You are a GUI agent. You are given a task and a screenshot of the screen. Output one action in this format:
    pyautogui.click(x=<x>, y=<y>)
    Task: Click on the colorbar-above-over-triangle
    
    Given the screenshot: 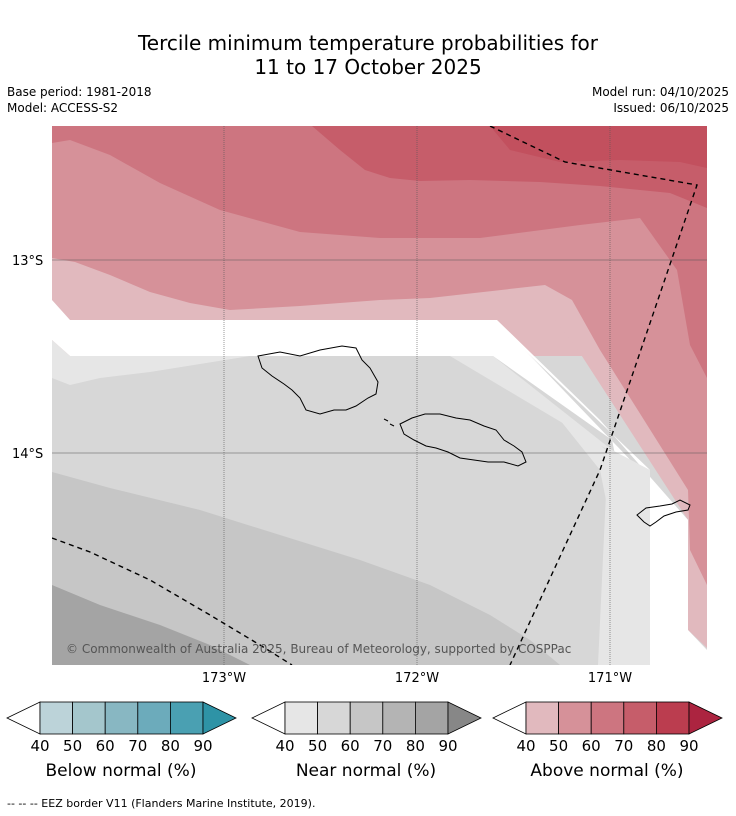 What is the action you would take?
    pyautogui.click(x=705, y=718)
    